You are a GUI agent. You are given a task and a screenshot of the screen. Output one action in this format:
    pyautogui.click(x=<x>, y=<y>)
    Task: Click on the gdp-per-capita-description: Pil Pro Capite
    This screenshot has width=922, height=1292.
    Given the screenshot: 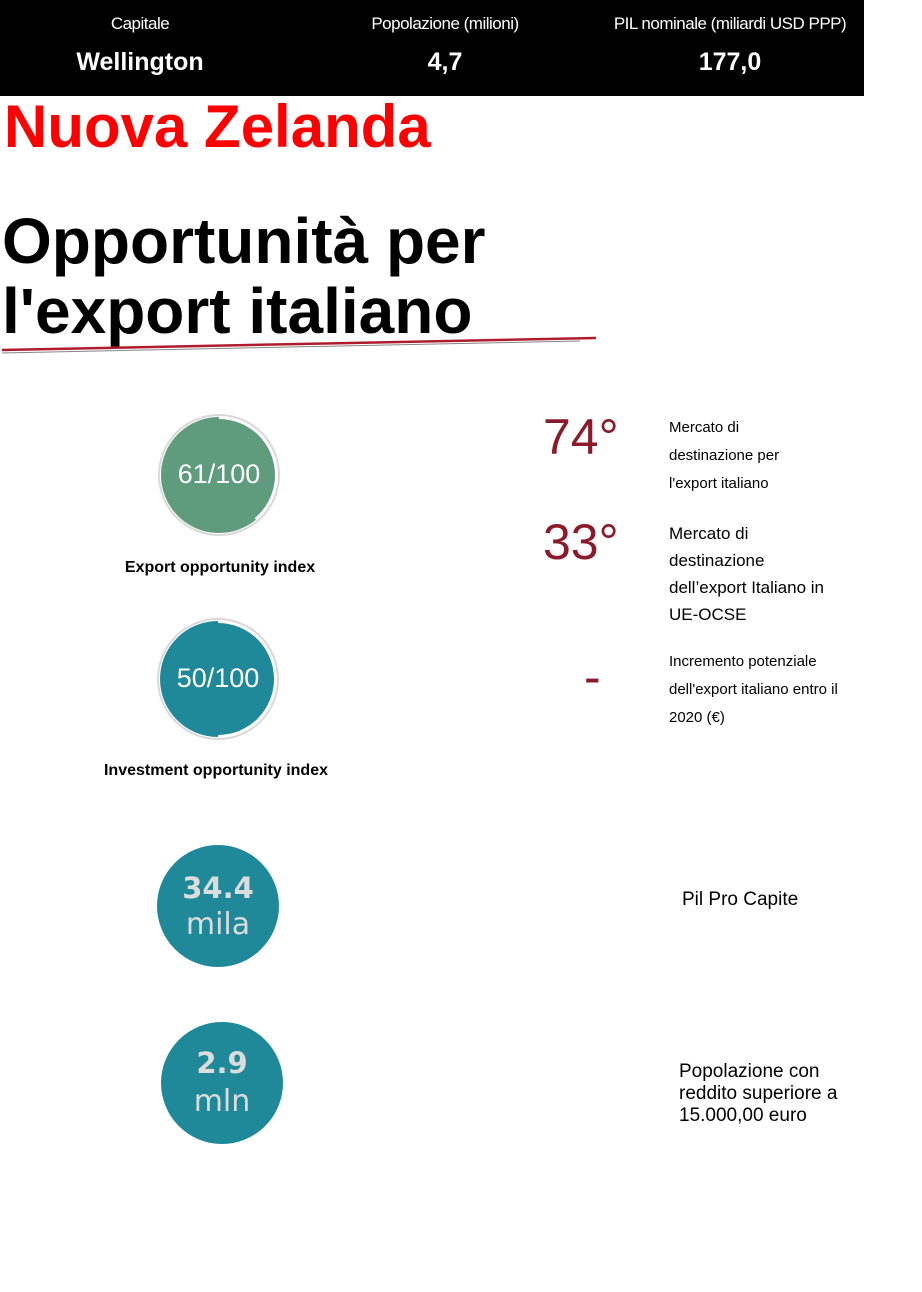 What is the action you would take?
    pyautogui.click(x=740, y=899)
    